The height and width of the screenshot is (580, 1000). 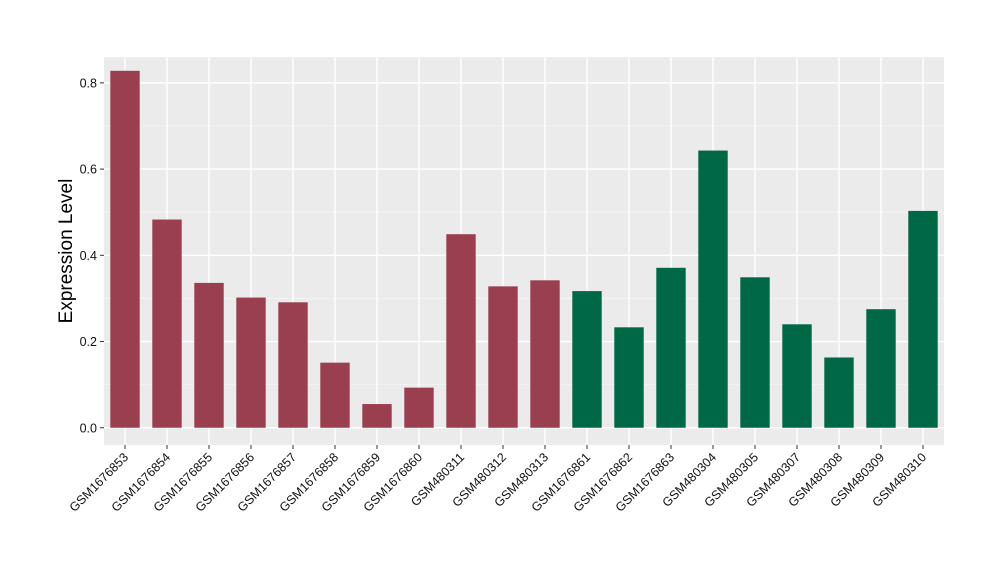 What do you see at coordinates (88, 170) in the screenshot?
I see `y-tick-label: 0.6` at bounding box center [88, 170].